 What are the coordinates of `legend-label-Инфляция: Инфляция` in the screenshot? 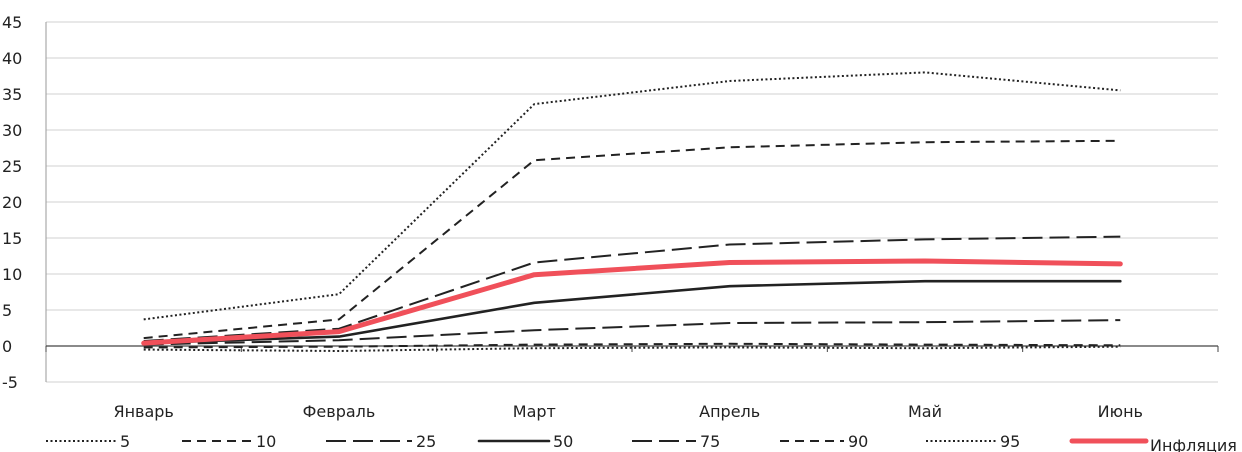 It's located at (1193, 444).